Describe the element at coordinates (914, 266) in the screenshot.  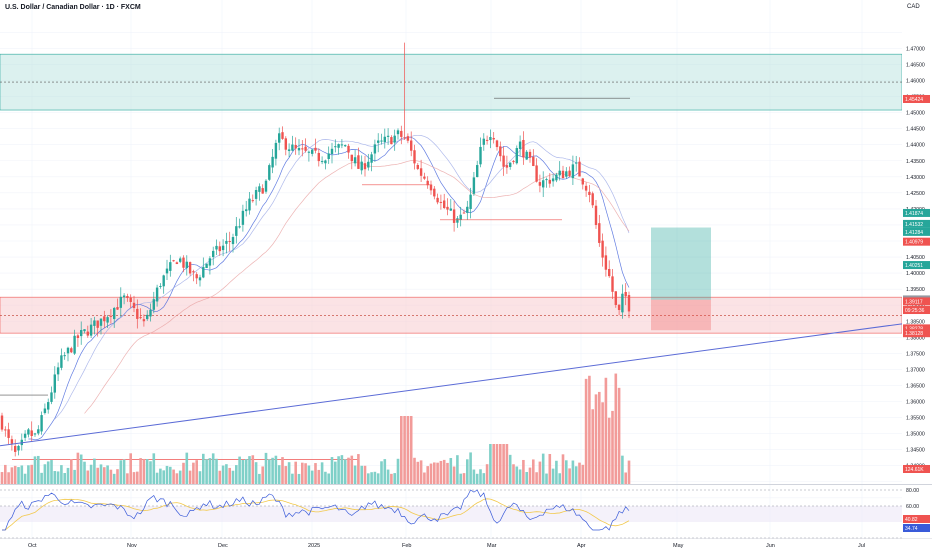
I see `price-label: 1.40251` at that location.